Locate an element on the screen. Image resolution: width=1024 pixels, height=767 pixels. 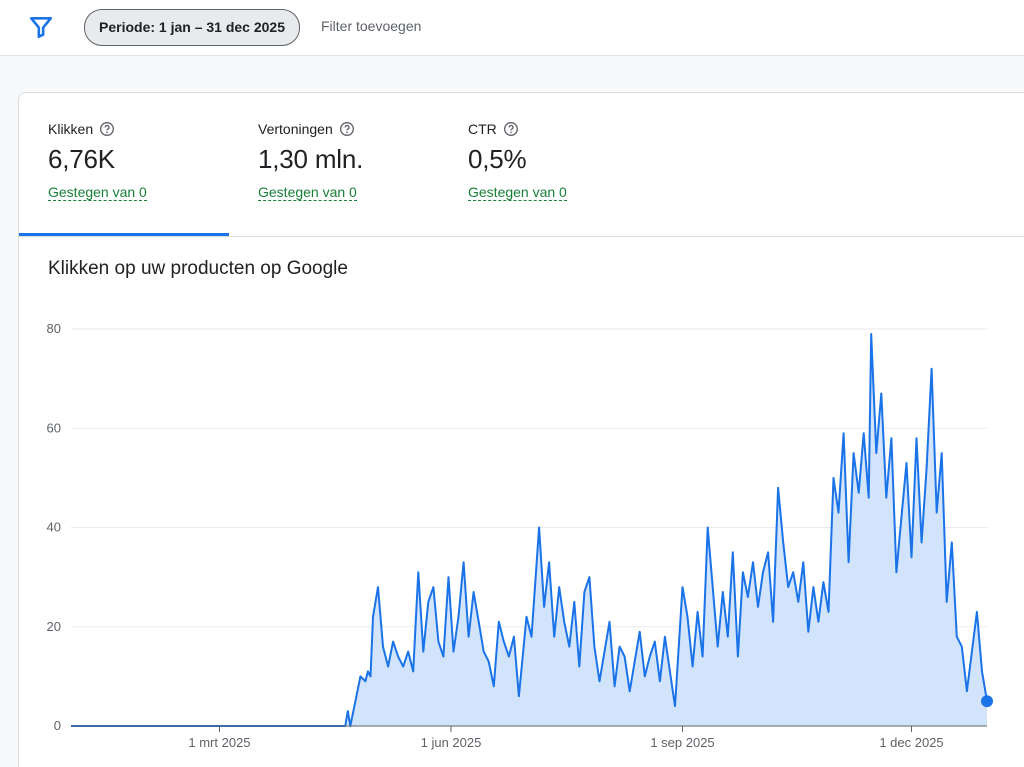
period-filter-chip: Periode: 1 jan – 31 dec 2025 is located at coordinates (192, 27).